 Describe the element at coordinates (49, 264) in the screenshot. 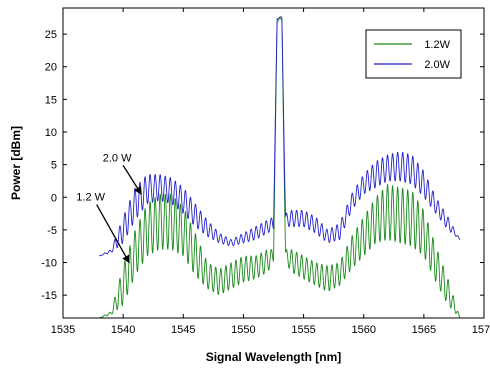

I see `y-tick-label: -10` at that location.